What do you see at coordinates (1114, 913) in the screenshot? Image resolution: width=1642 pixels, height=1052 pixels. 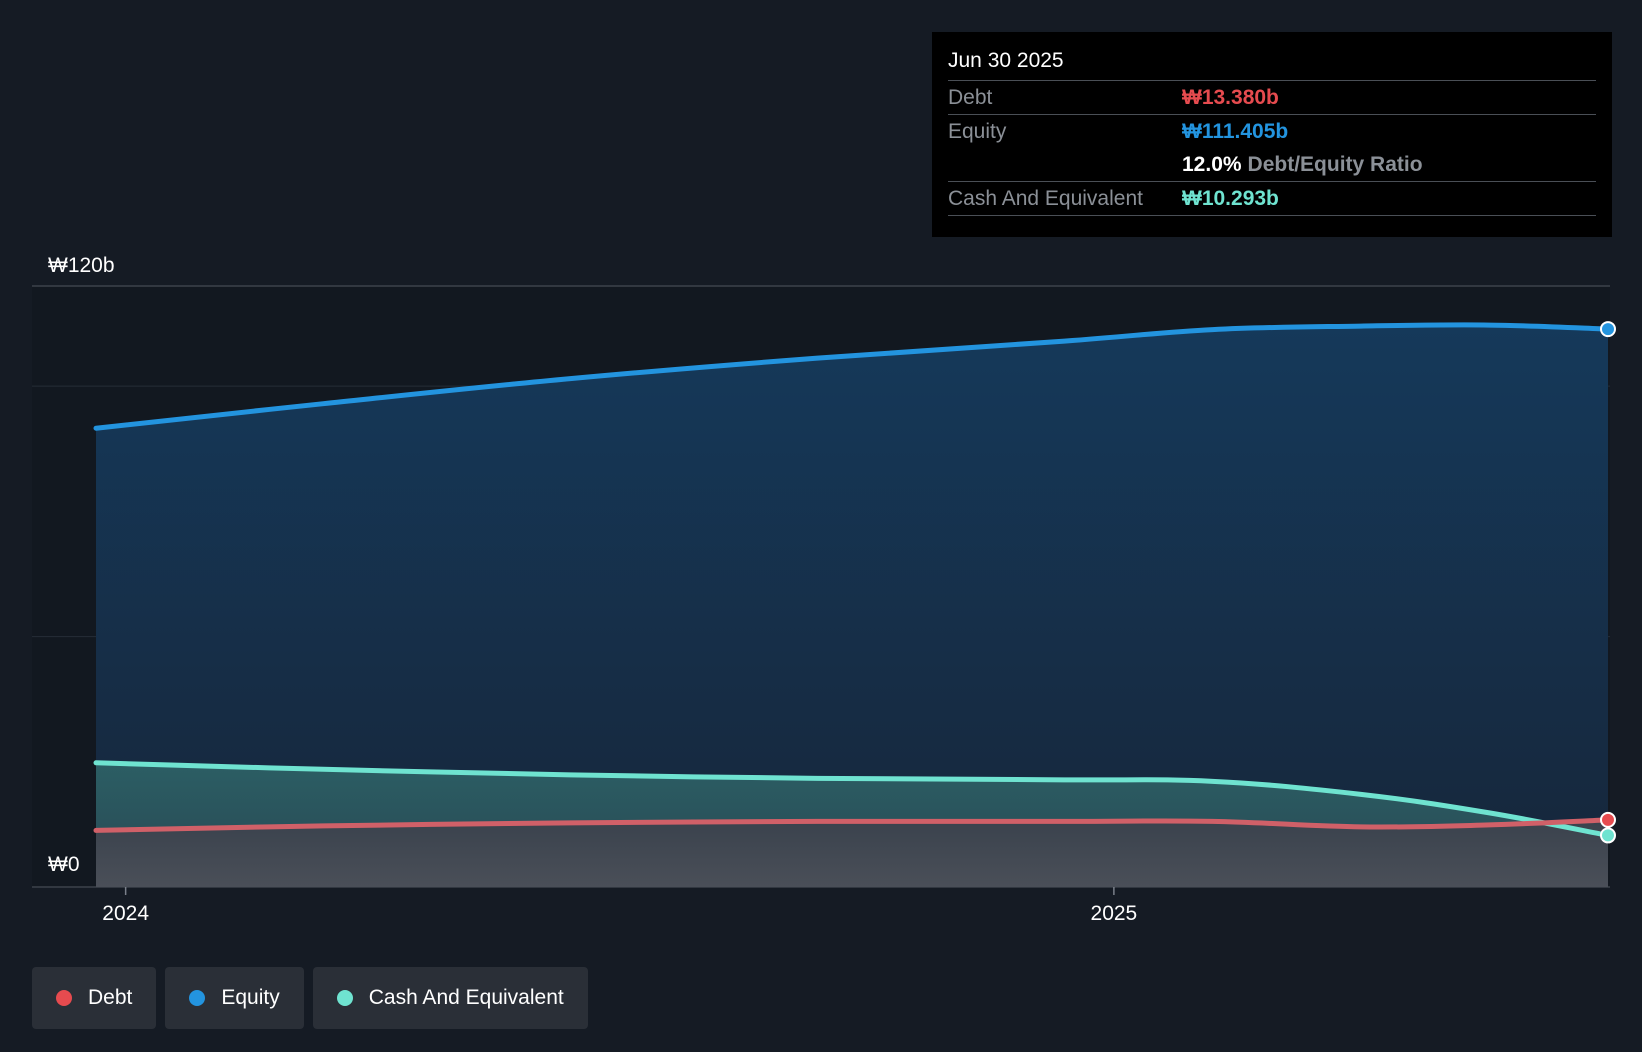 I see `x-tick-label: 2025` at bounding box center [1114, 913].